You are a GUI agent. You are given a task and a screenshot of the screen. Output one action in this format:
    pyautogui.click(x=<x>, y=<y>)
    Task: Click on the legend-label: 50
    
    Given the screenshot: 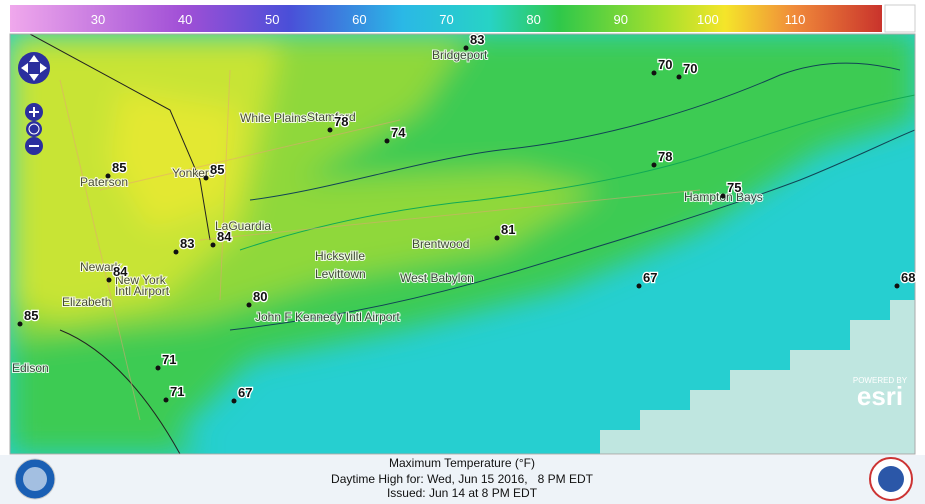 What is the action you would take?
    pyautogui.click(x=272, y=19)
    